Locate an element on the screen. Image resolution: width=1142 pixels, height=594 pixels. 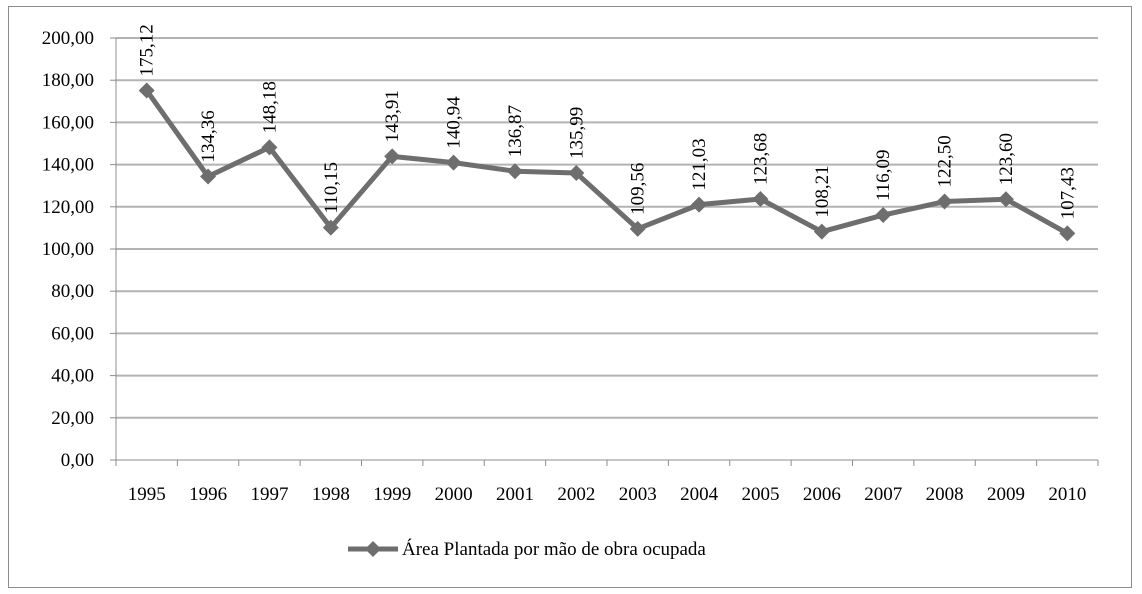
data-label: 108,21 is located at coordinates (822, 191).